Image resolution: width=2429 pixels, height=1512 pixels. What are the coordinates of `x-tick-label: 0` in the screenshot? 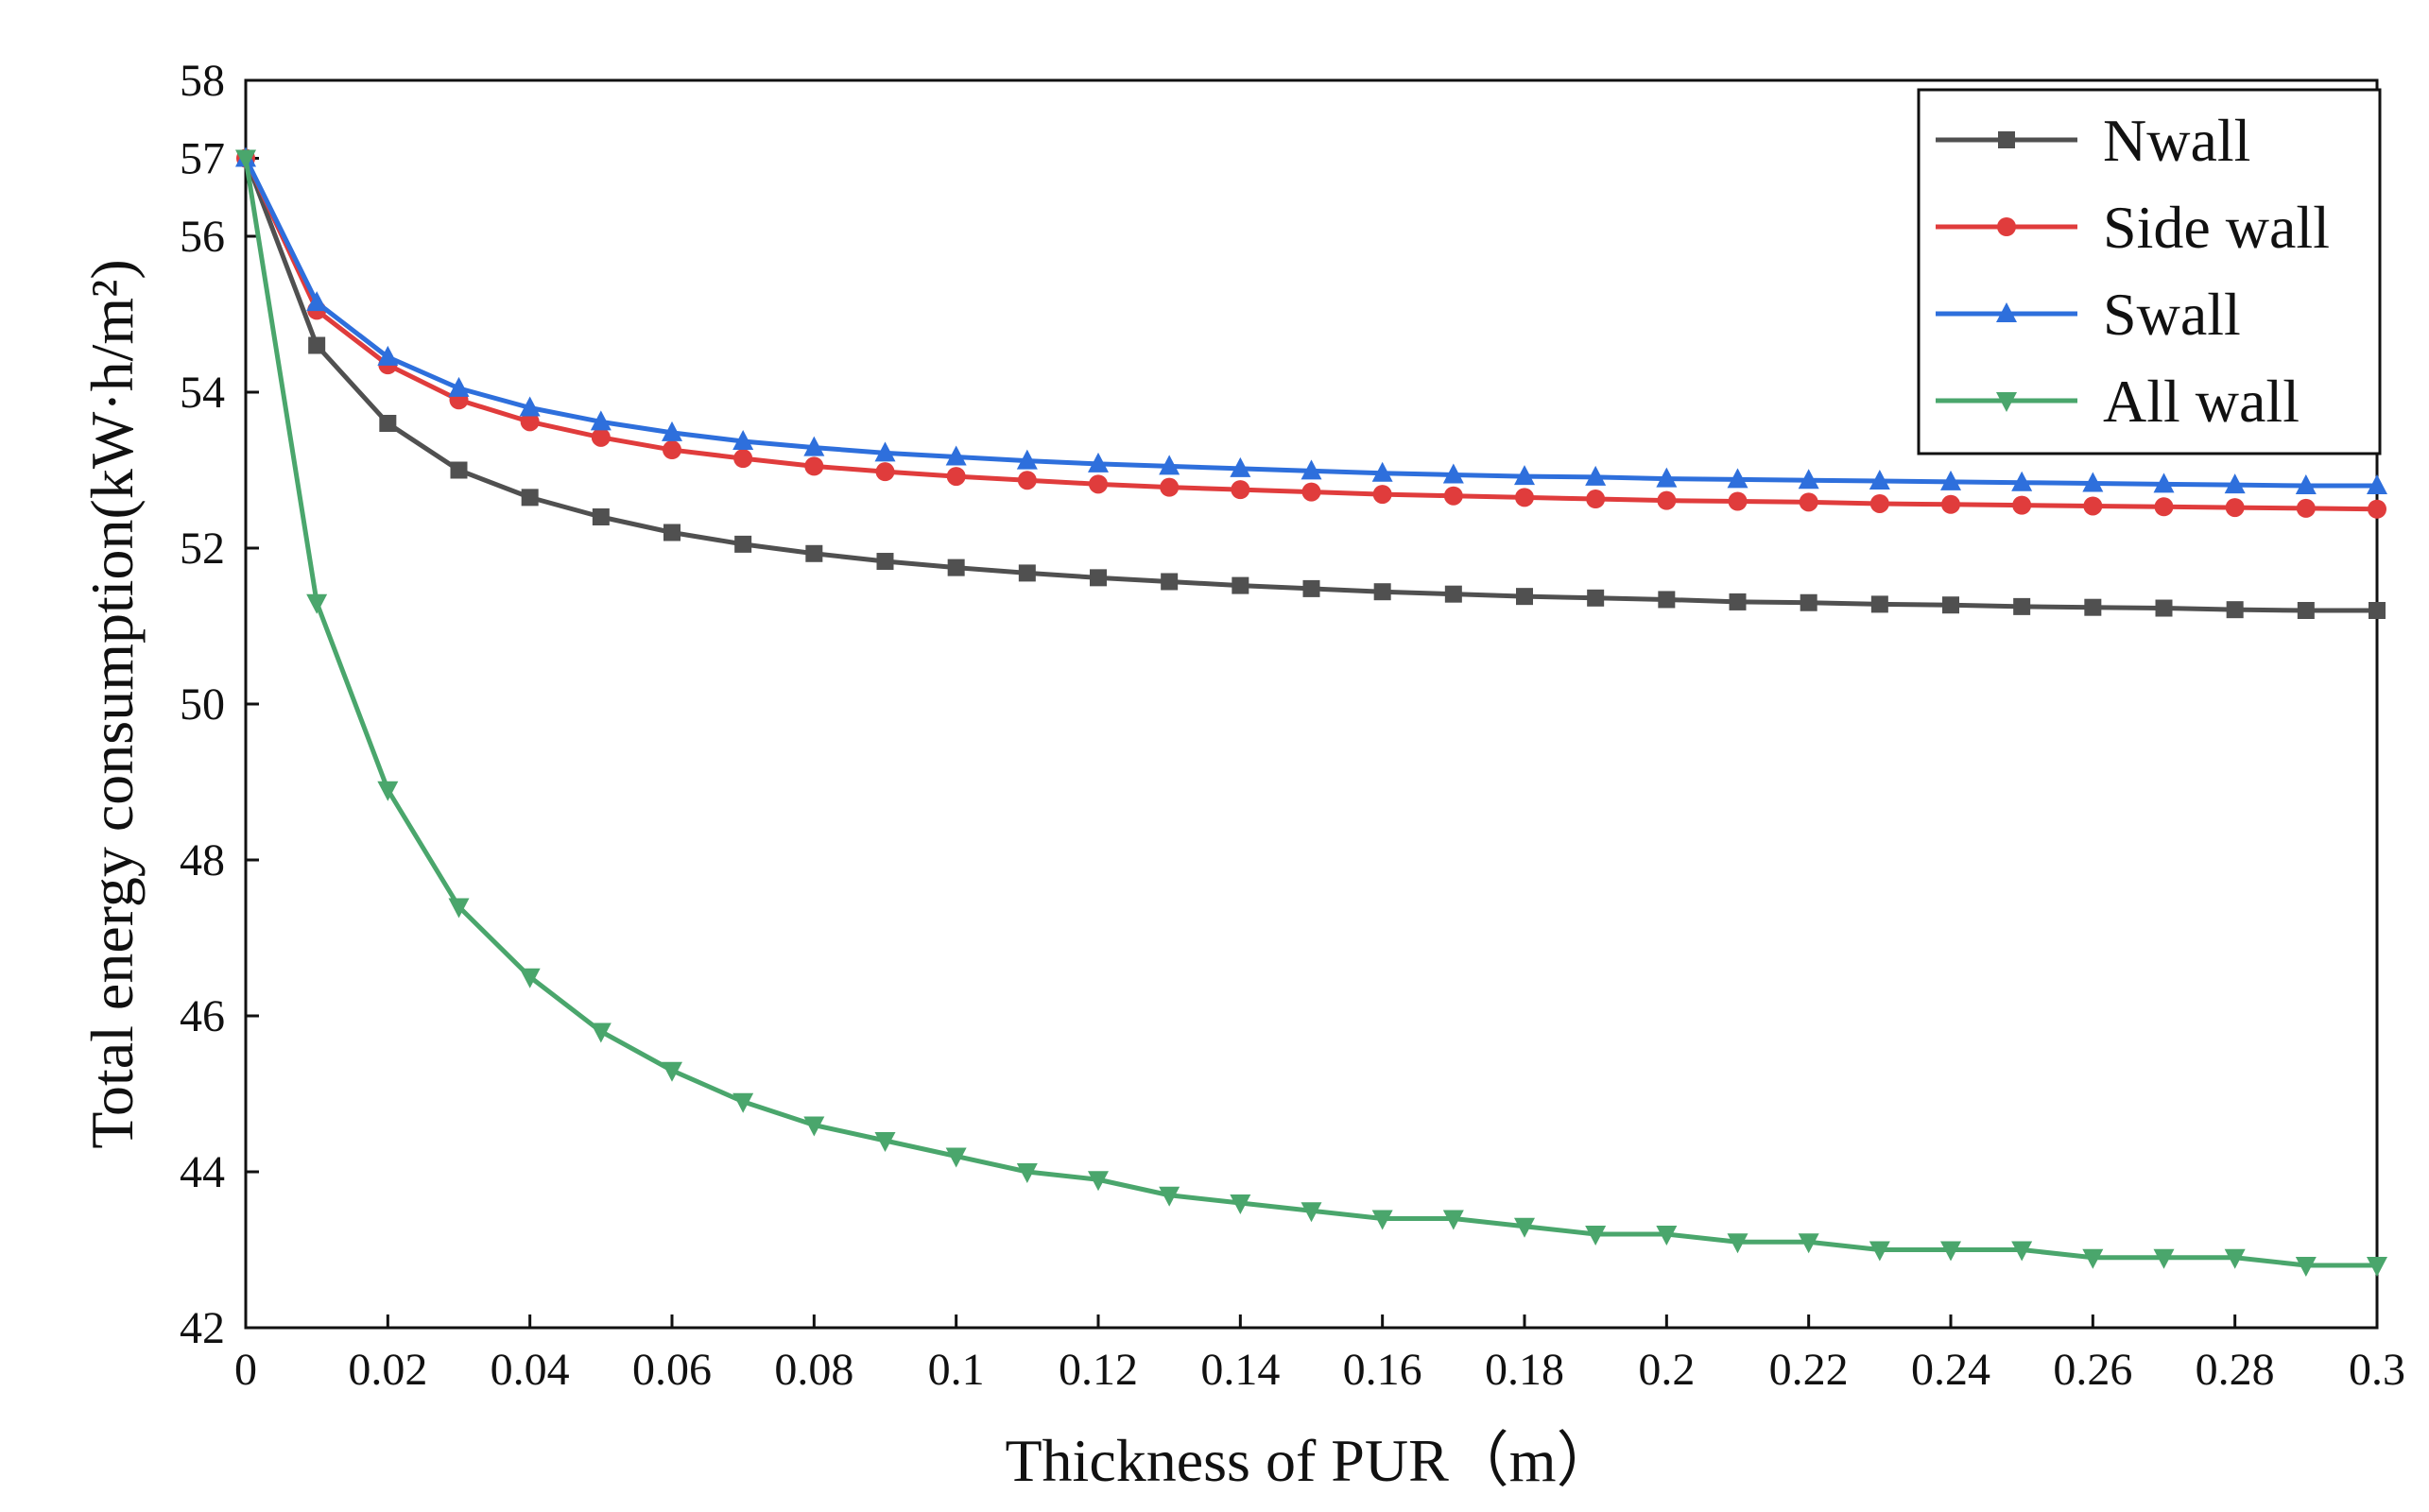 It's located at (246, 1370).